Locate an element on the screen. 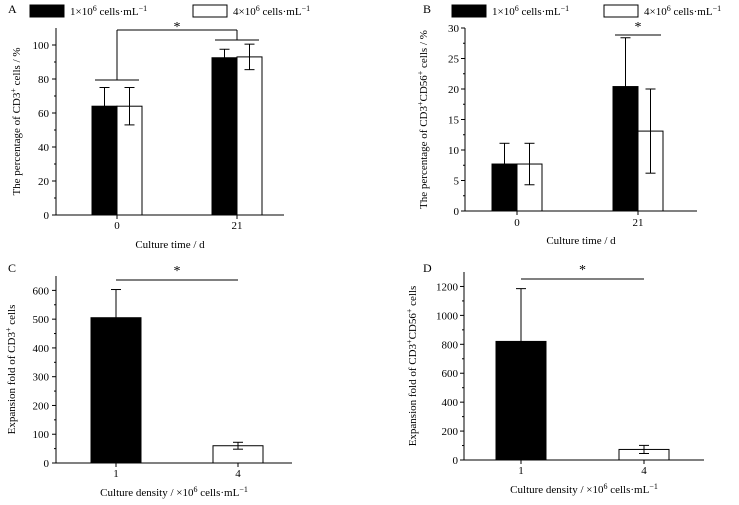 This screenshot has height=505, width=739. panel-b-legend-label: 1×106 cells·mL−1 is located at coordinates (530, 11).